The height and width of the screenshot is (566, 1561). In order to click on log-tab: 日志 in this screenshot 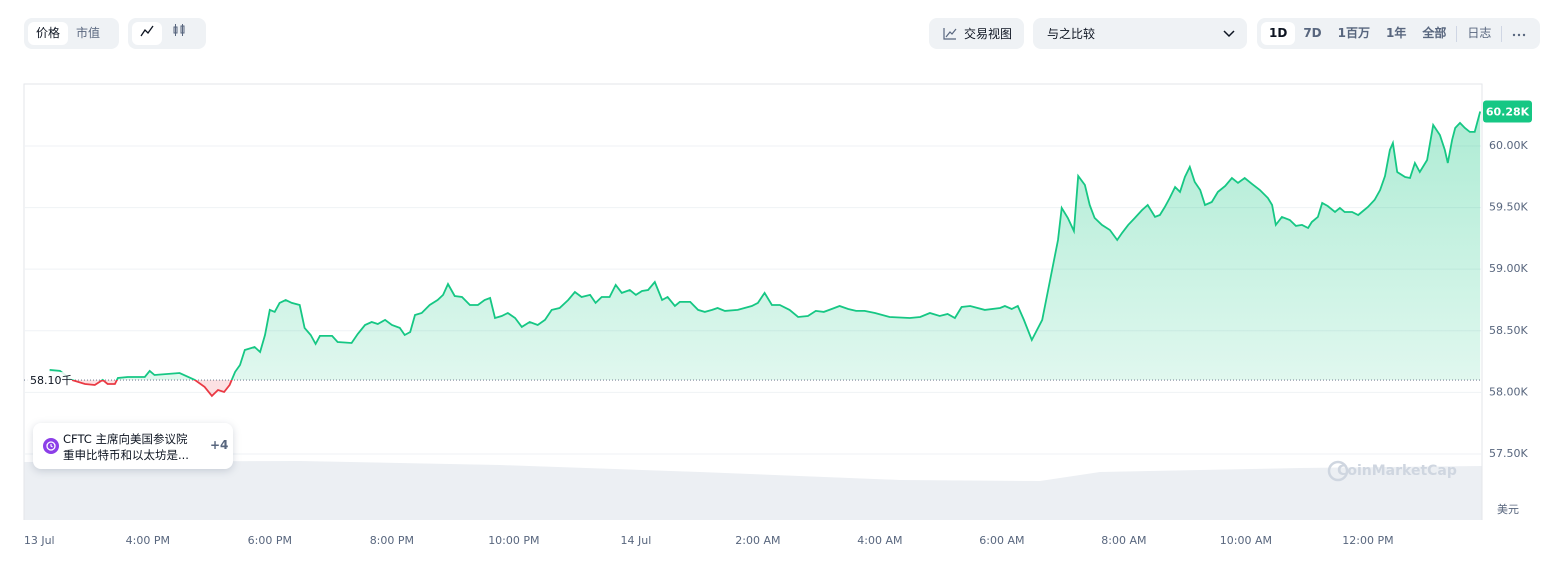, I will do `click(1479, 33)`.